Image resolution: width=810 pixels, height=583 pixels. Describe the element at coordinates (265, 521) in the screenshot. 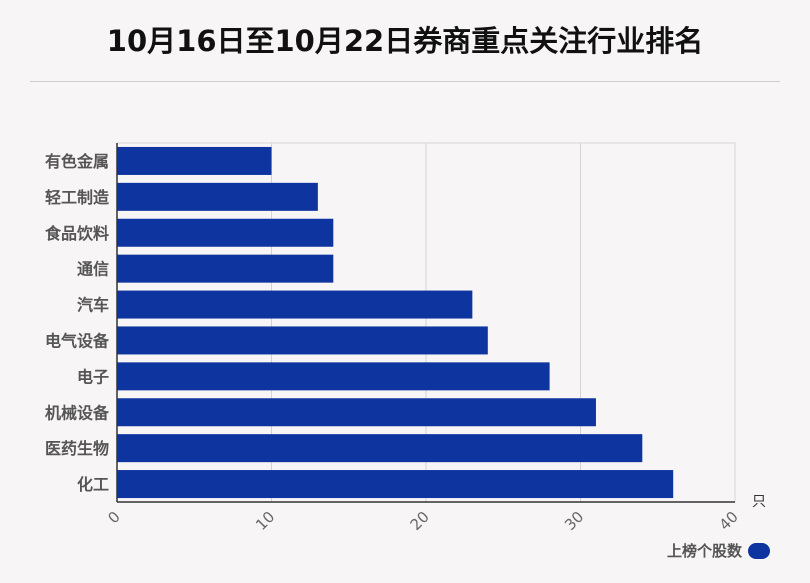

I see `x-tick-label: 10` at that location.